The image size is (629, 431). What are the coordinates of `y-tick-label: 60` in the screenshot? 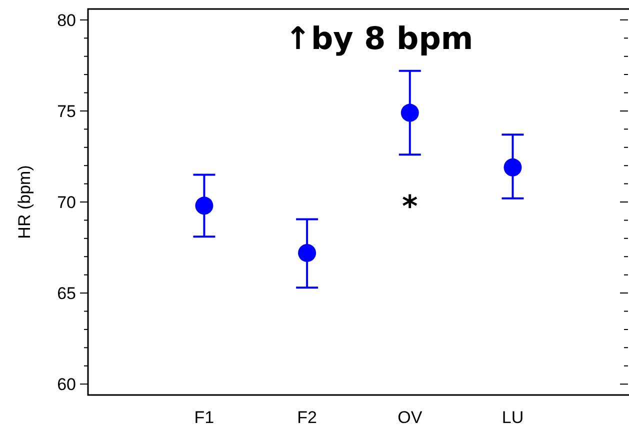 It's located at (66, 384).